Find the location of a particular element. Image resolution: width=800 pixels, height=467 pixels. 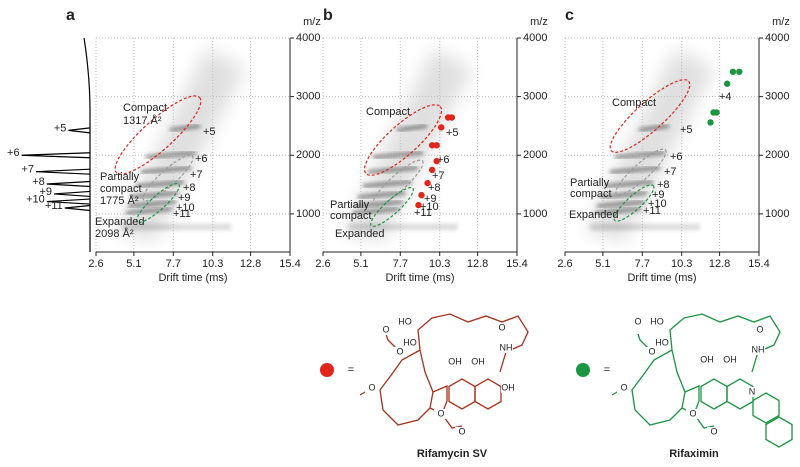

annotation: 1775 Å² is located at coordinates (119, 200).